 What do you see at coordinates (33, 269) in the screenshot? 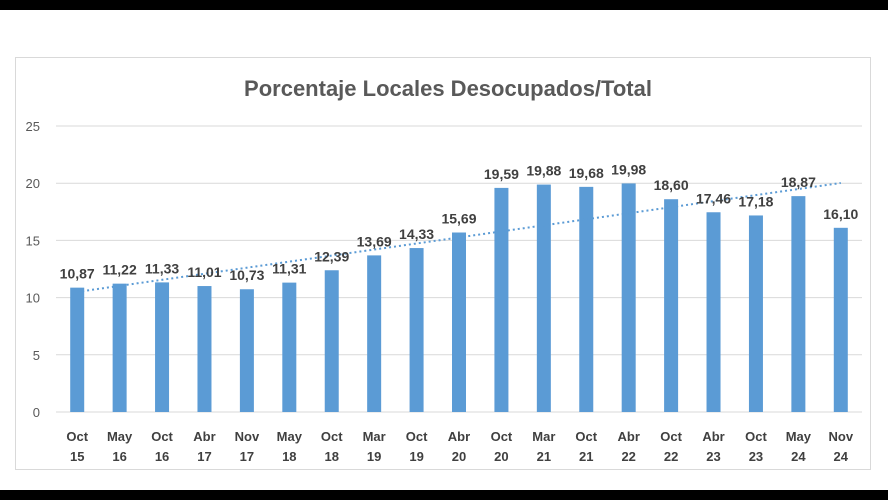
I see `y-axis-ticks: 0 5 10 15 20 25` at bounding box center [33, 269].